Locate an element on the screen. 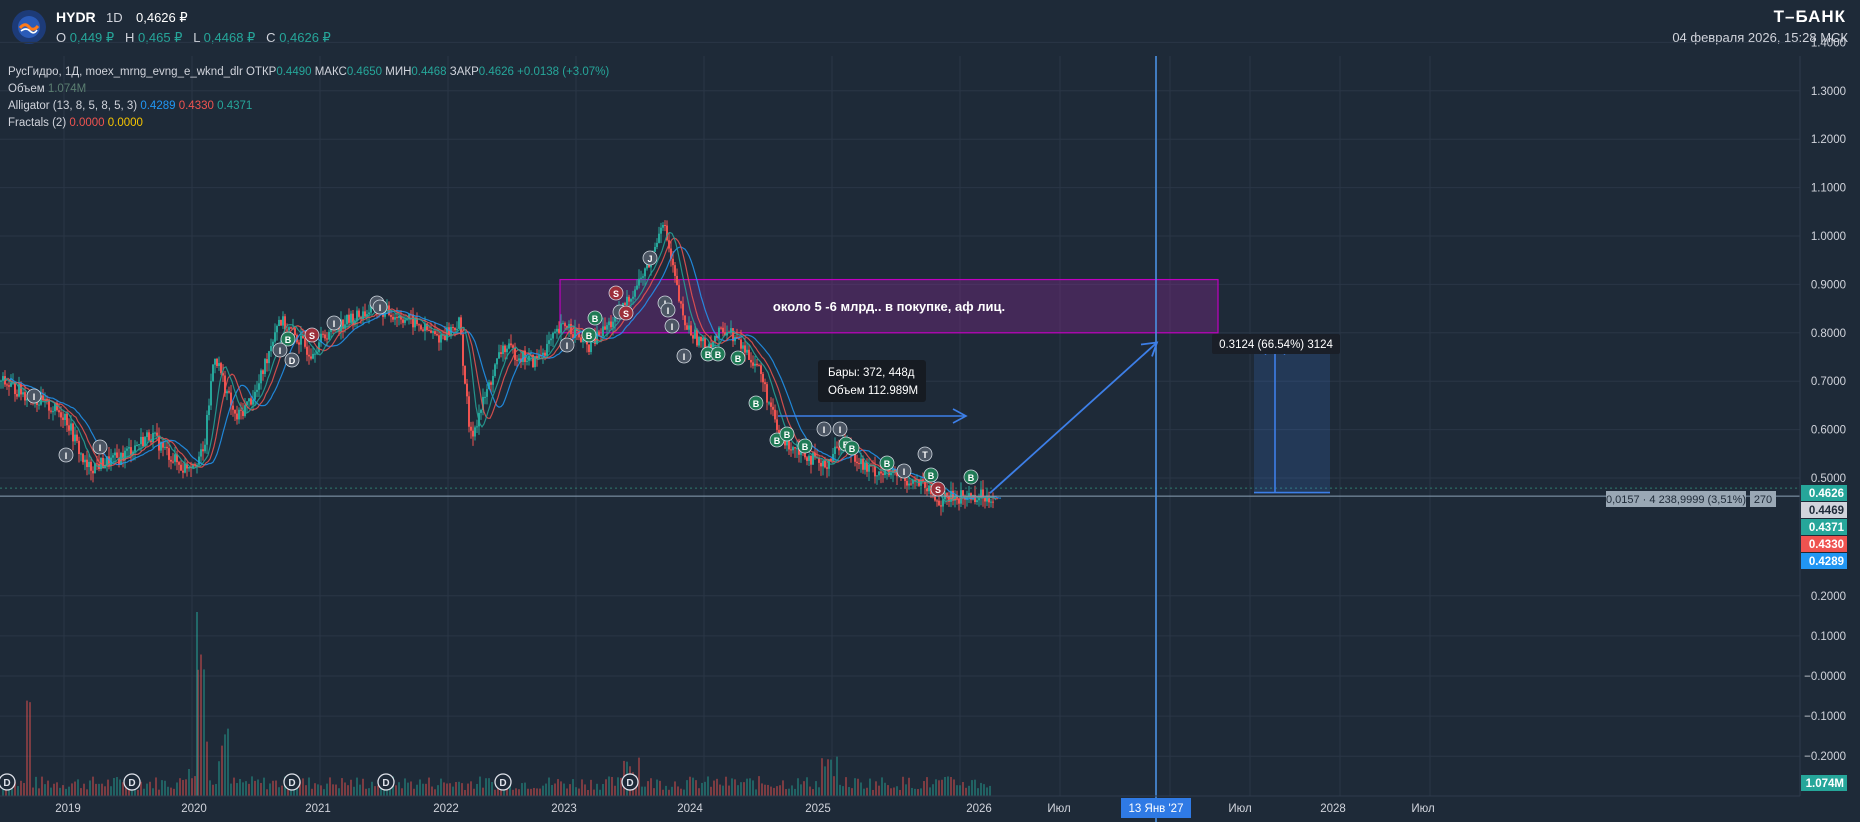 The height and width of the screenshot is (822, 1860). legend-volume: Объем 1.074M is located at coordinates (308, 89).